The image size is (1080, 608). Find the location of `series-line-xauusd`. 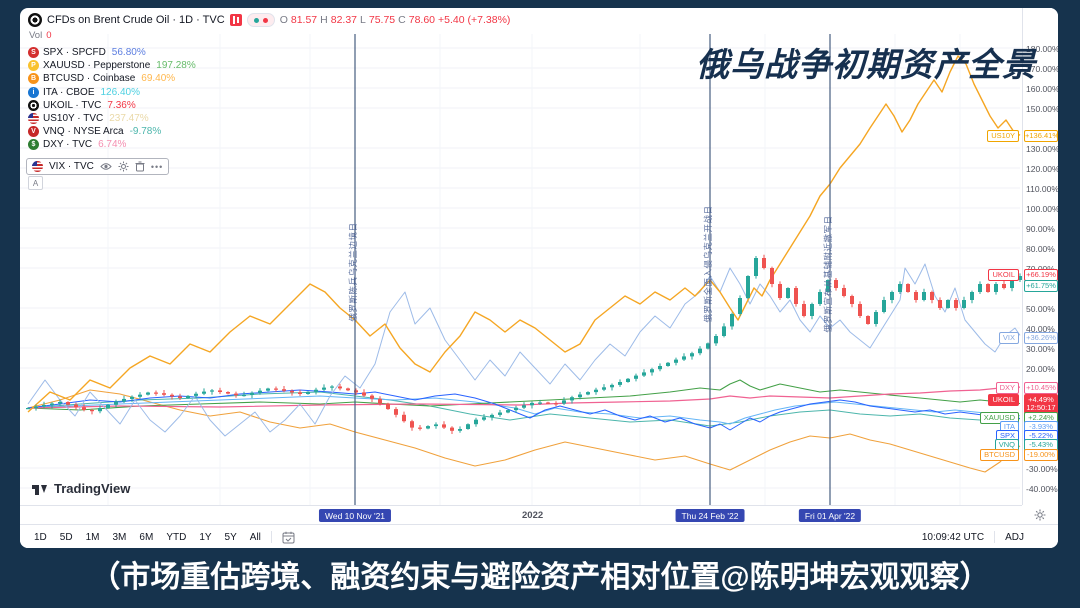

series-line-xauusd is located at coordinates (524, 395).